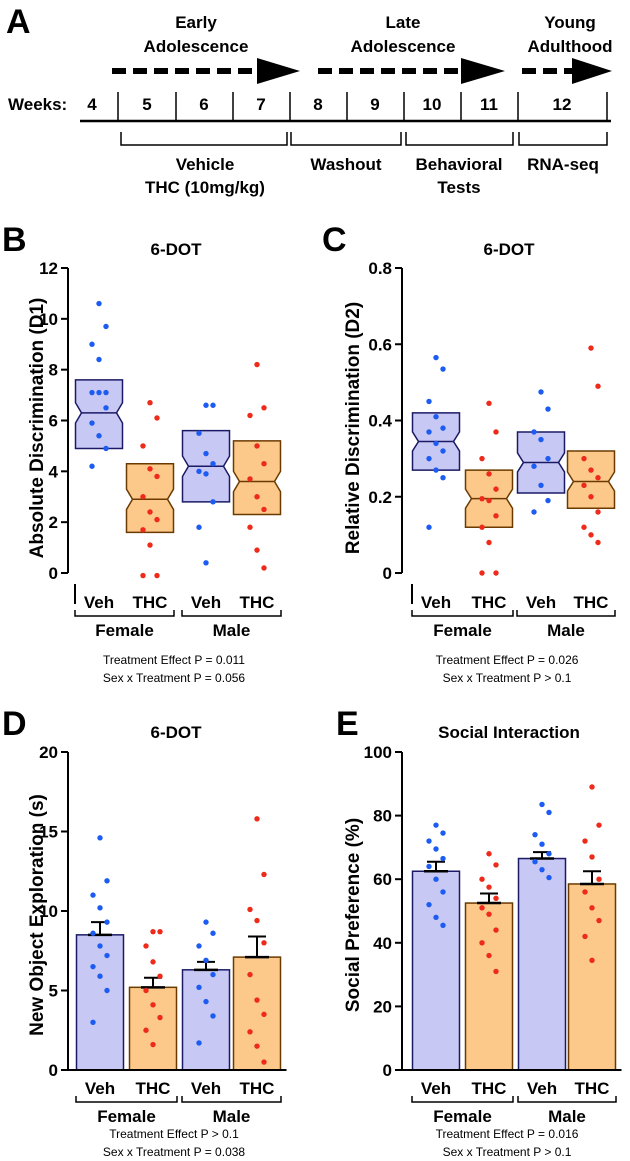  What do you see at coordinates (174, 1134) in the screenshot?
I see `stat-treatment-effect: Treatment Effect P > 0.1` at bounding box center [174, 1134].